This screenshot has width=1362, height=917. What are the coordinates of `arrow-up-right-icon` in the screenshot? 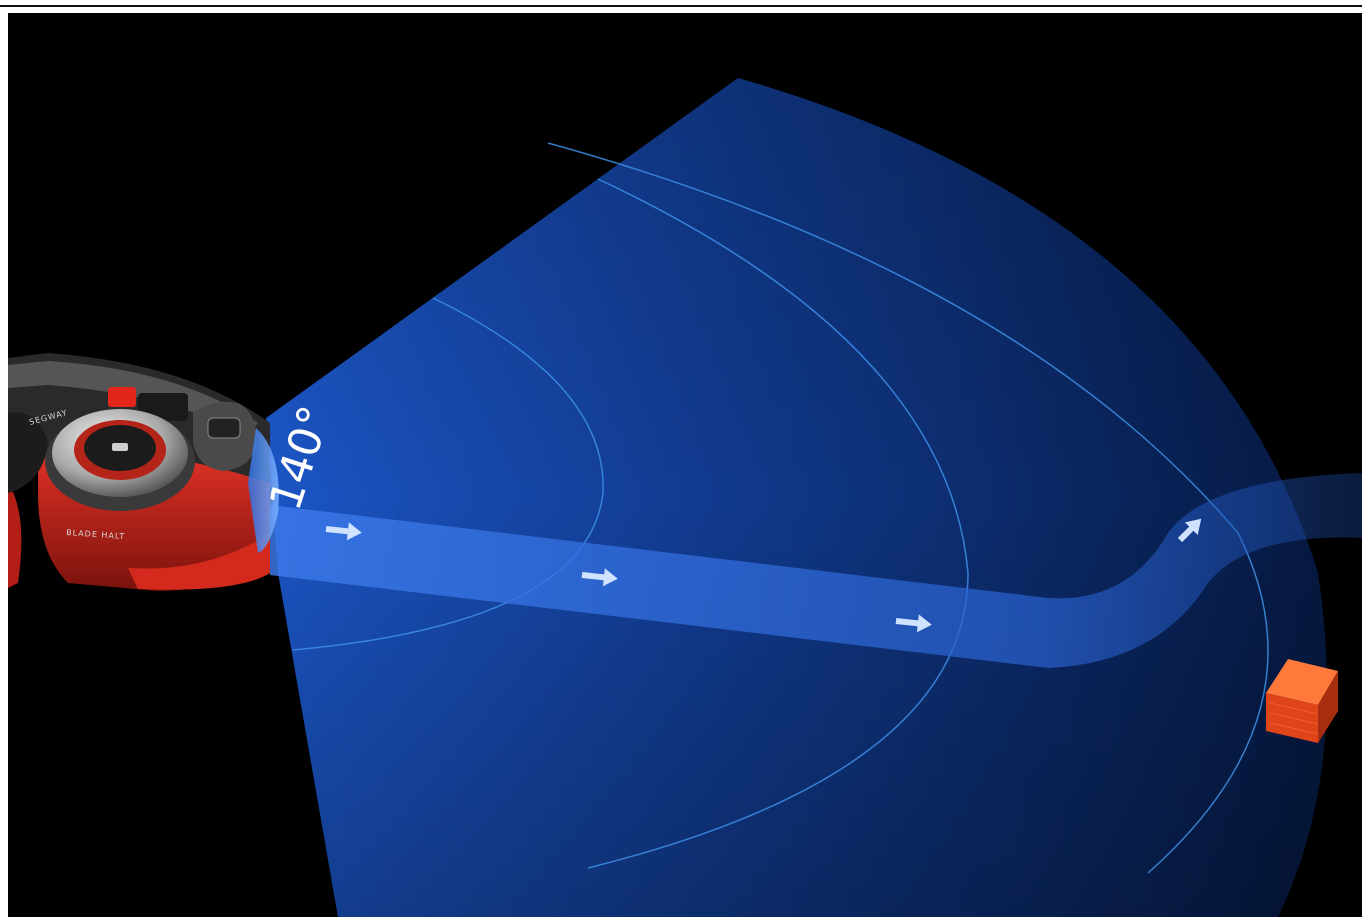 It's located at (1189, 530).